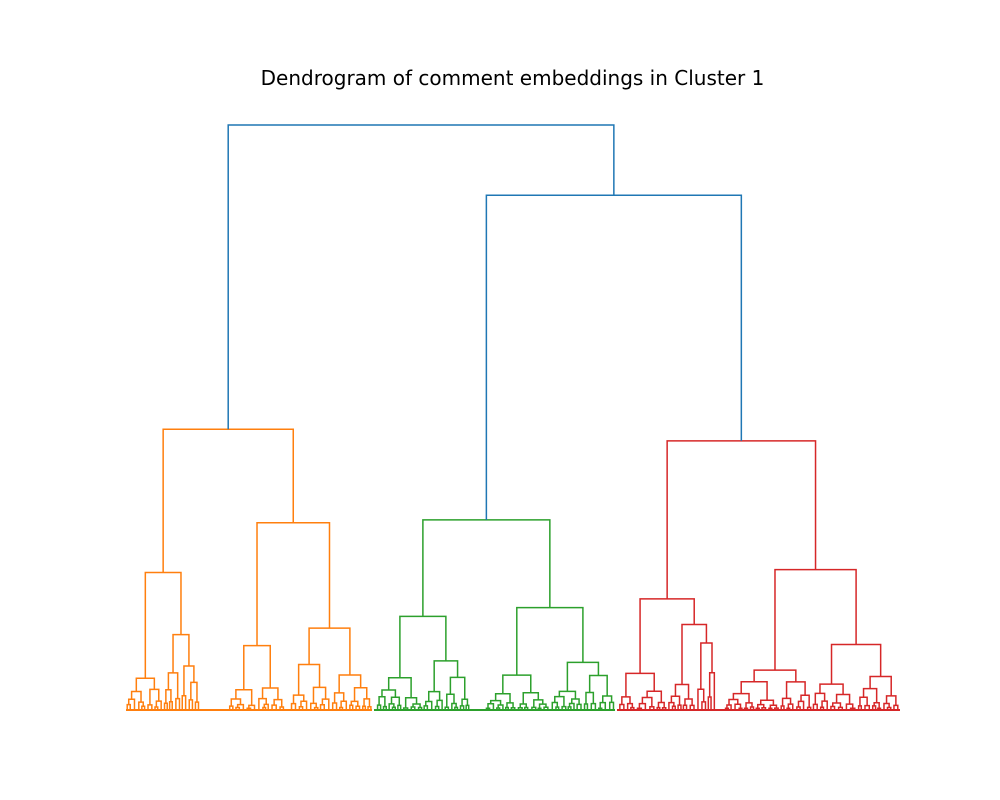 The width and height of the screenshot is (1000, 800). What do you see at coordinates (421, 277) in the screenshot?
I see `link-root` at bounding box center [421, 277].